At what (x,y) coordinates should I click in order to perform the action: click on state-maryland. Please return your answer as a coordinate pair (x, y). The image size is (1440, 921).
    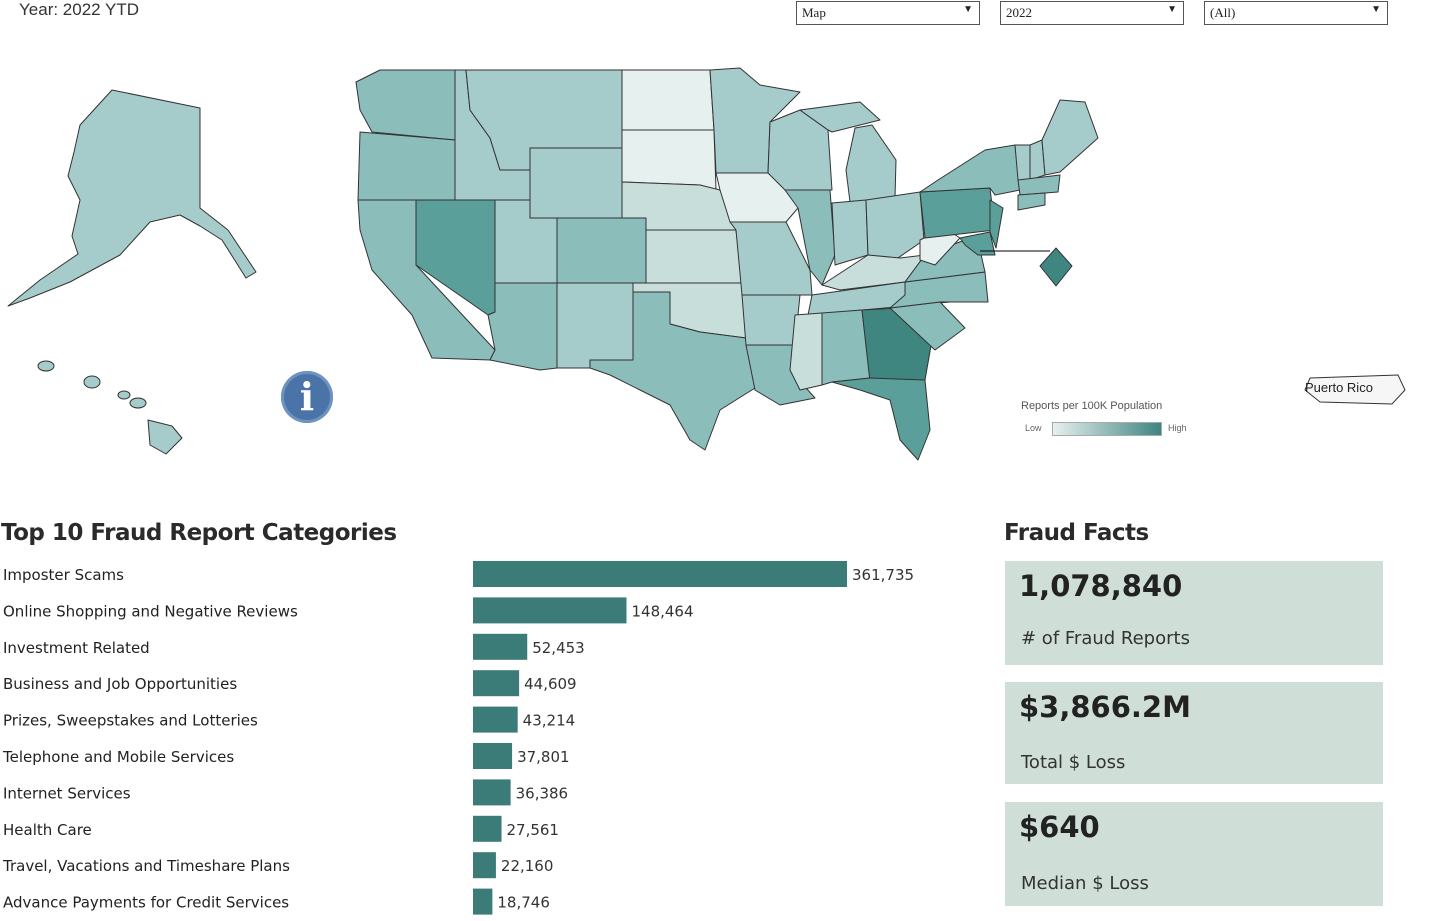
    Looking at the image, I should click on (977, 243).